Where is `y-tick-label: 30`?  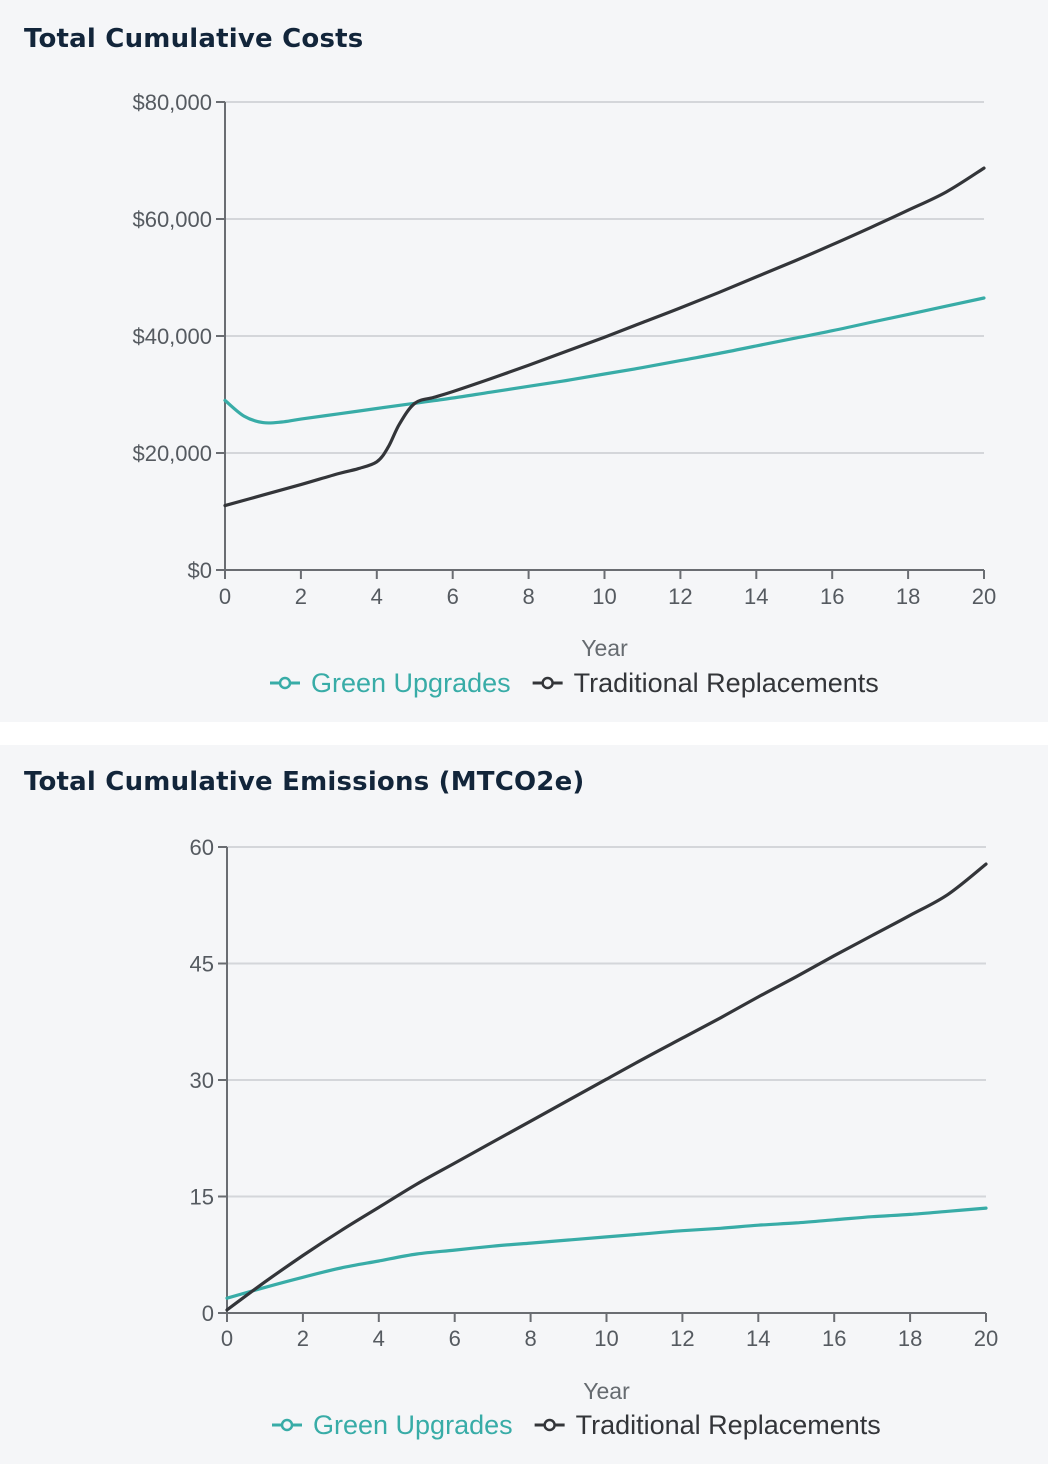
y-tick-label: 30 is located at coordinates (202, 1080).